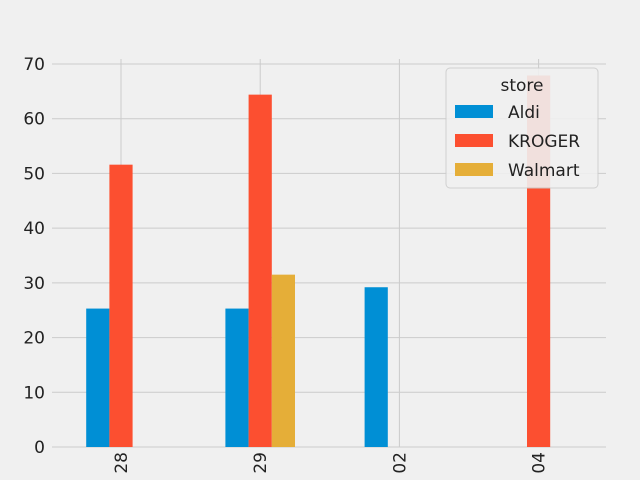 The width and height of the screenshot is (640, 480). What do you see at coordinates (34, 393) in the screenshot?
I see `y-tick-label: 10` at bounding box center [34, 393].